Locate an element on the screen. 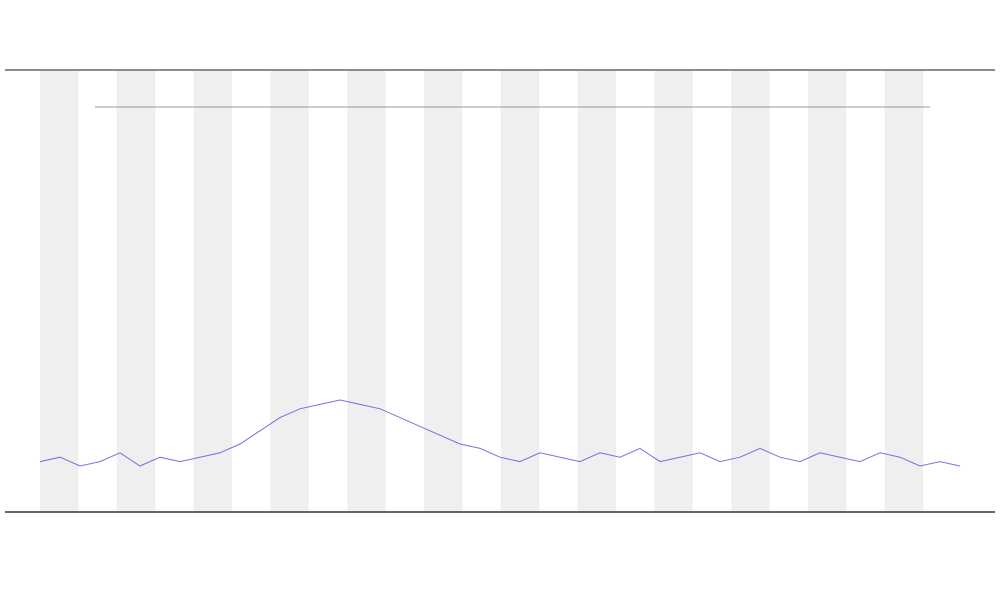 The width and height of the screenshot is (1000, 600). series-line is located at coordinates (500, 433).